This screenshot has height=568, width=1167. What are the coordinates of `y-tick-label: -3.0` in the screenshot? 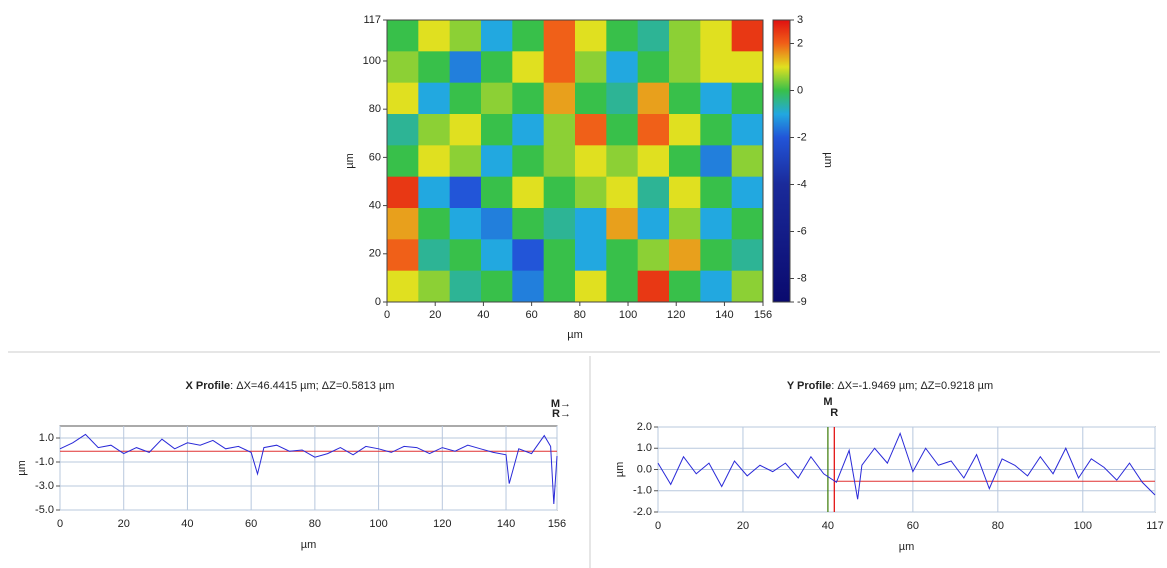 It's located at (44, 486).